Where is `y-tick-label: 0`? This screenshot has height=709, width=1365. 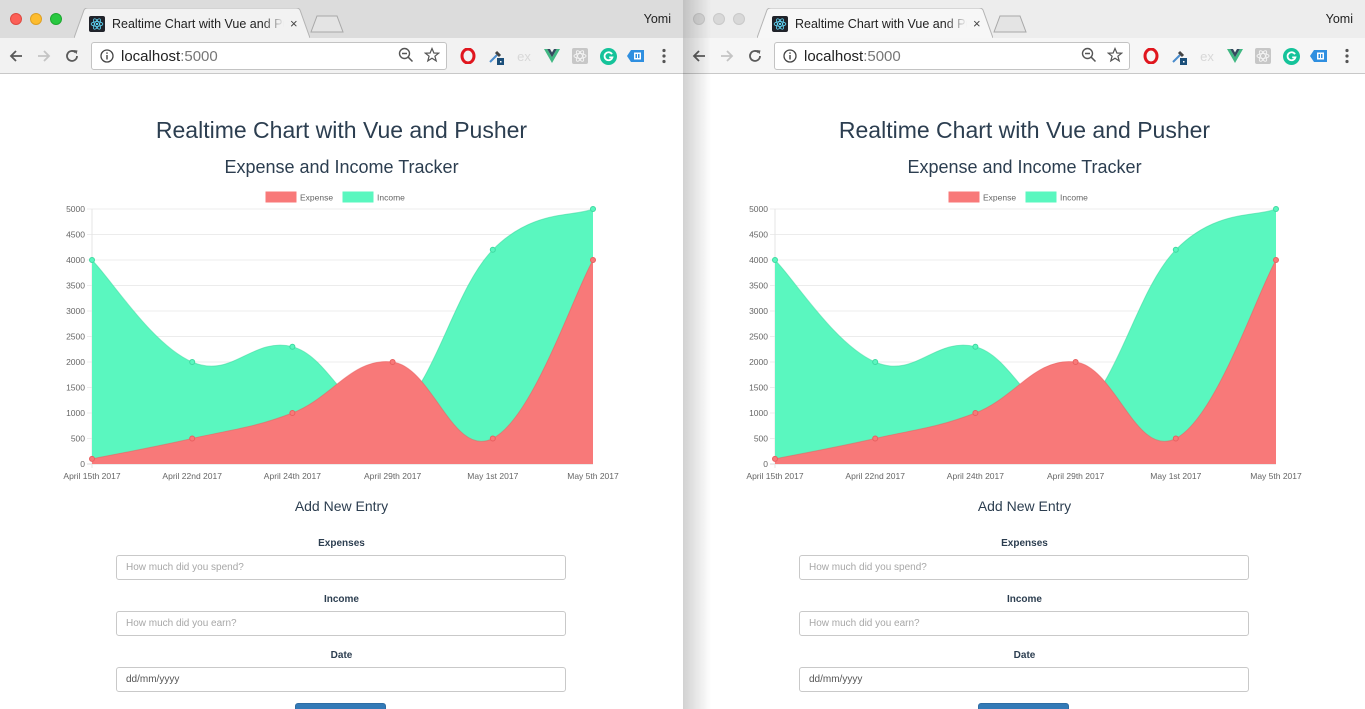
y-tick-label: 0 is located at coordinates (765, 464).